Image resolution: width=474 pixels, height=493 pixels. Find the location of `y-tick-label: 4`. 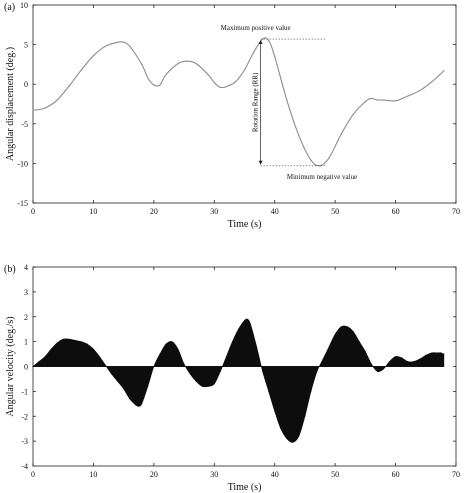

y-tick-label: 4 is located at coordinates (26, 267).